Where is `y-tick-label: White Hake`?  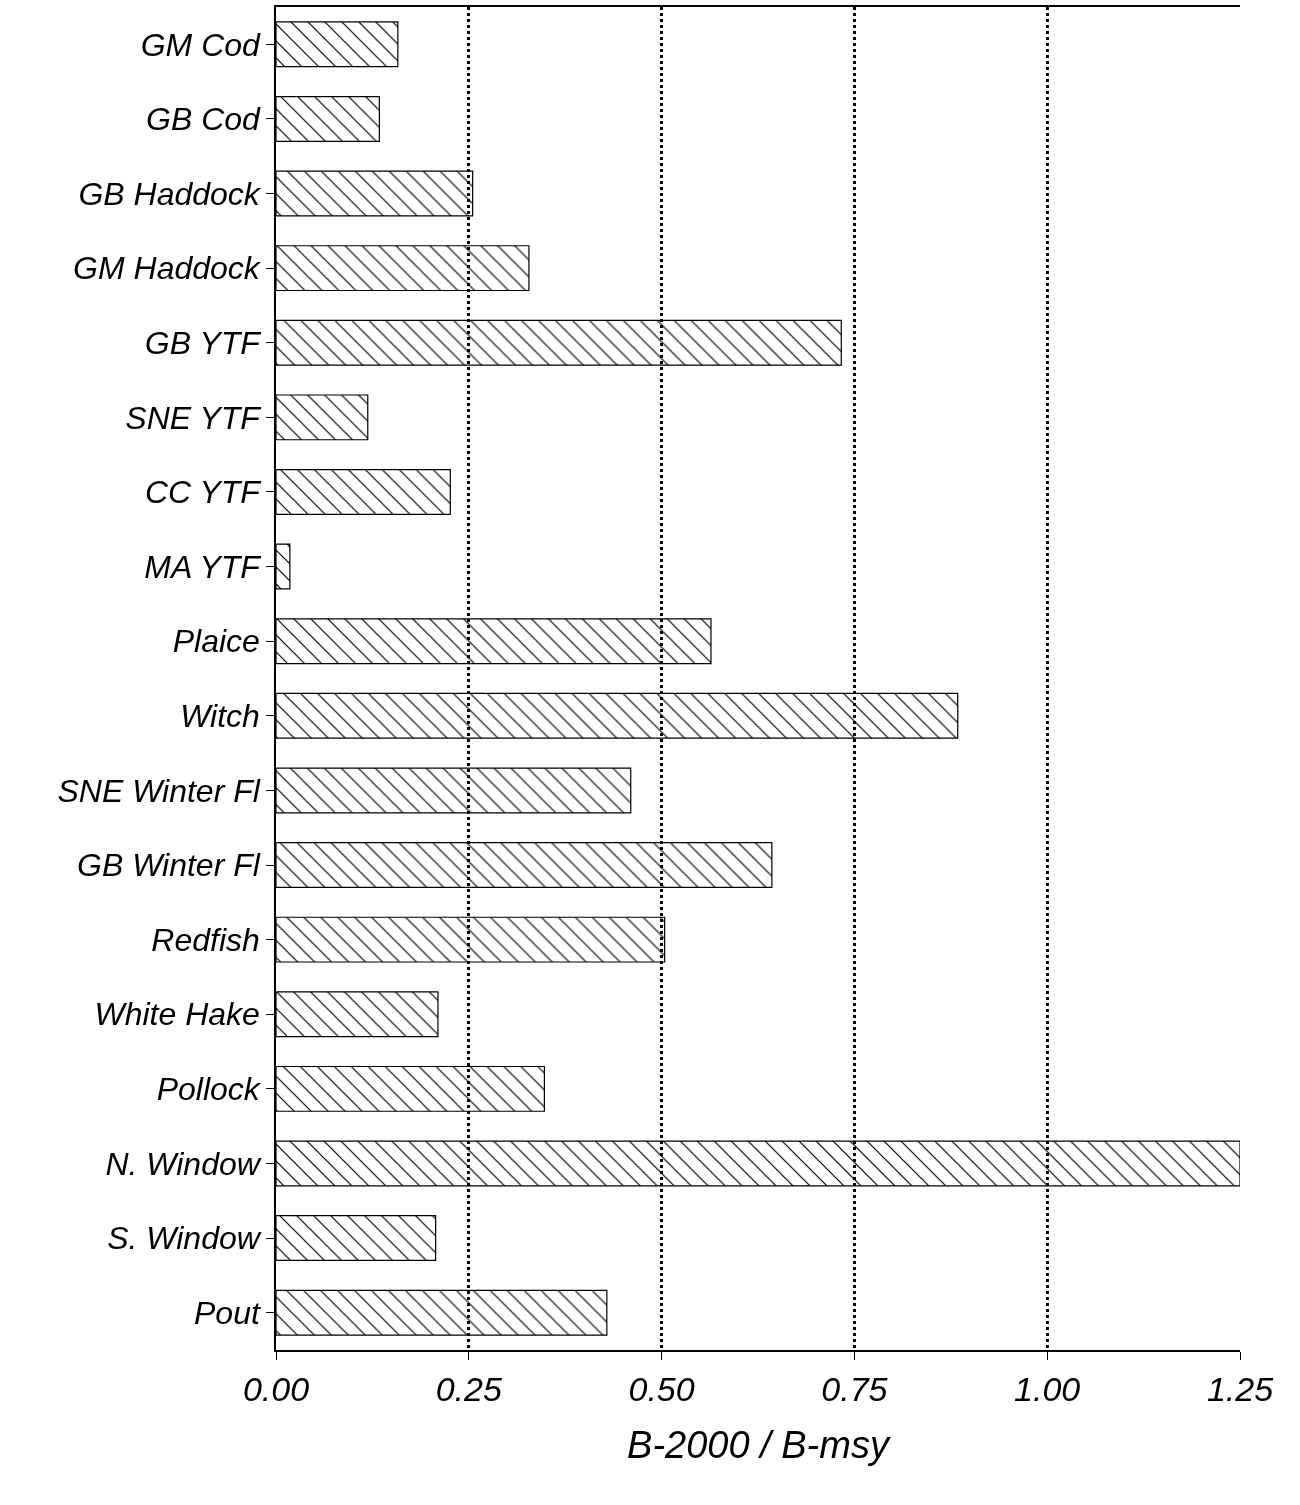 y-tick-label: White Hake is located at coordinates (177, 1014).